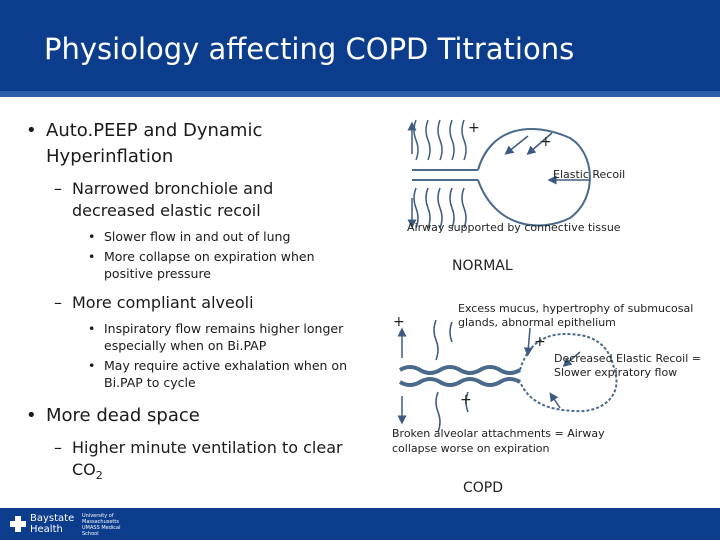  What do you see at coordinates (202, 416) in the screenshot?
I see `bullet-dead-space: More dead space` at bounding box center [202, 416].